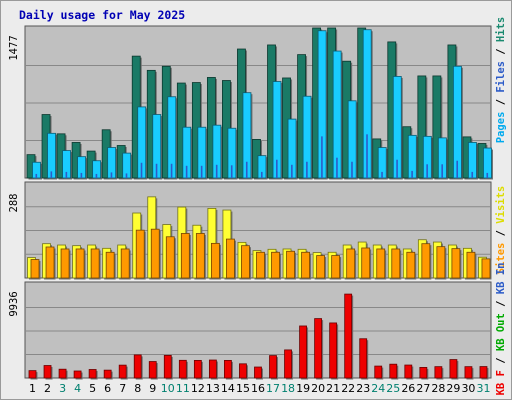 The width and height of the screenshot is (512, 400). I want to click on x-tick-label: 29, so click(453, 388).